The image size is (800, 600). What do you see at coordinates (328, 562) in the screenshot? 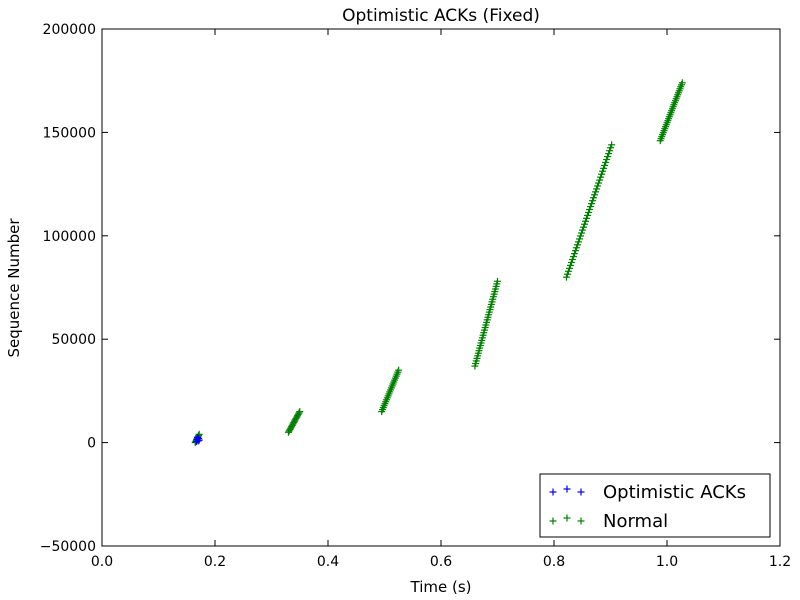
I see `x-tick-label: 0.4` at bounding box center [328, 562].